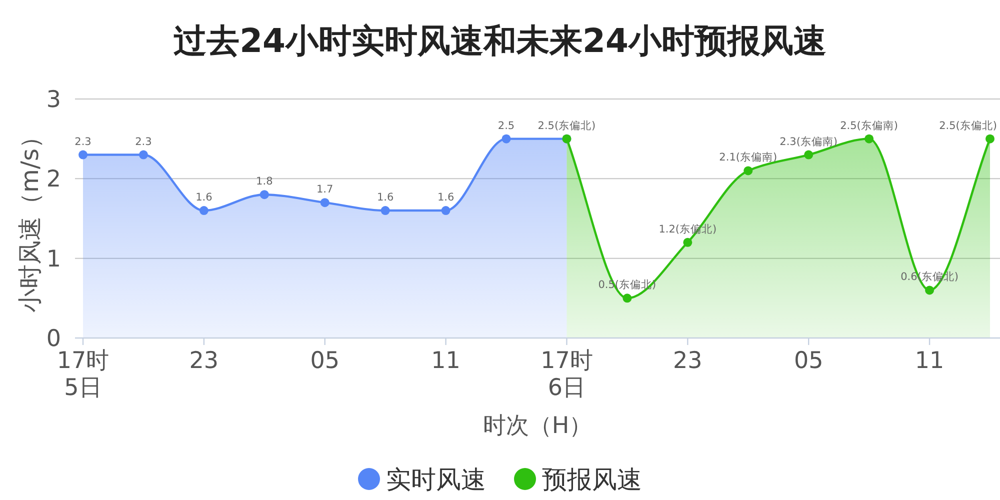 This screenshot has height=500, width=1000. Describe the element at coordinates (436, 479) in the screenshot. I see `legend-label: 实时风速` at that location.